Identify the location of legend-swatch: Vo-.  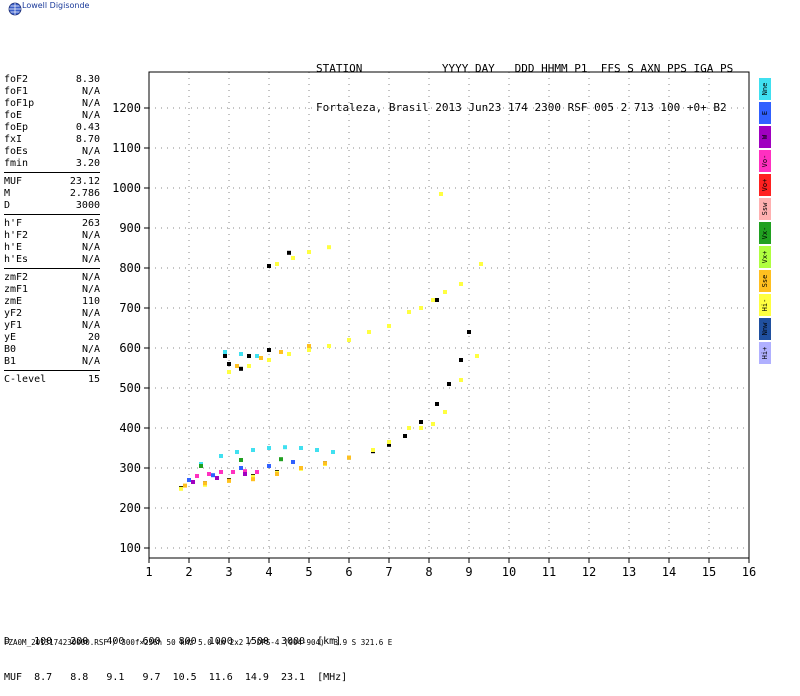
(765, 161).